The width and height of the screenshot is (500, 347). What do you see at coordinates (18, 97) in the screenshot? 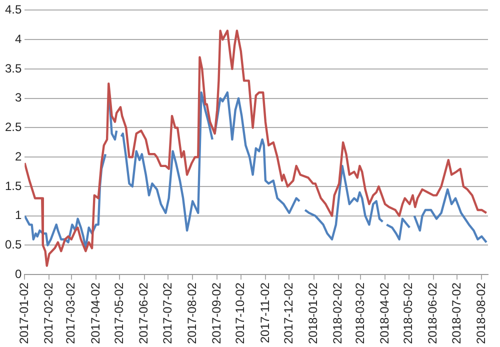
I see `y-tick-label: 3` at bounding box center [18, 97].